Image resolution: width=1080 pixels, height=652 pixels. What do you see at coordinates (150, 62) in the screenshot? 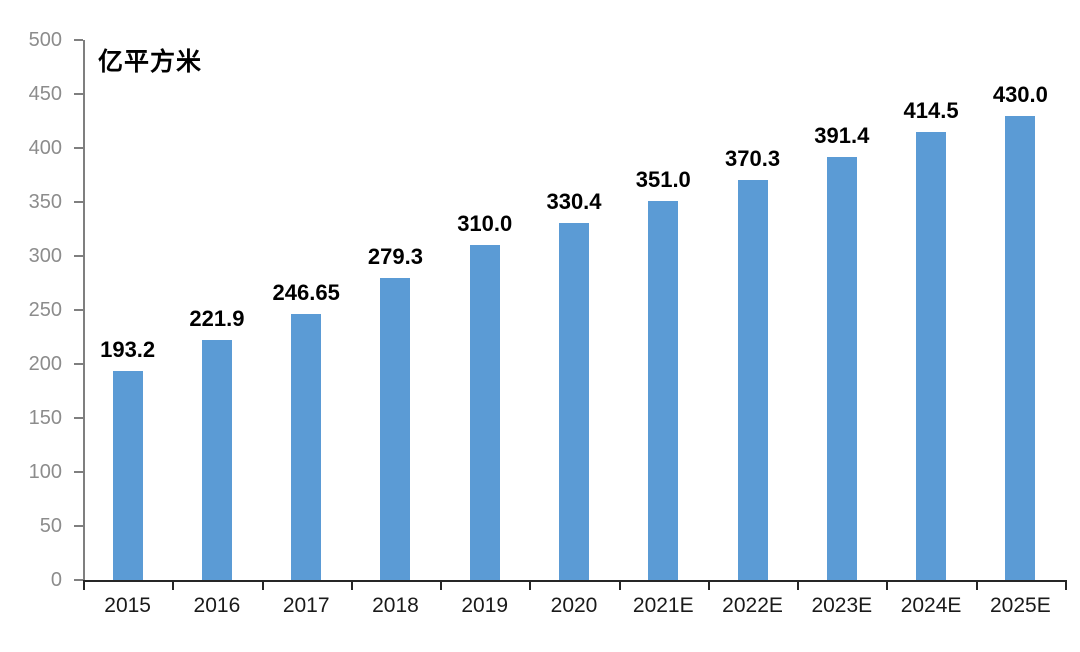
I see `chart-unit-label: 亿平方米` at bounding box center [150, 62].